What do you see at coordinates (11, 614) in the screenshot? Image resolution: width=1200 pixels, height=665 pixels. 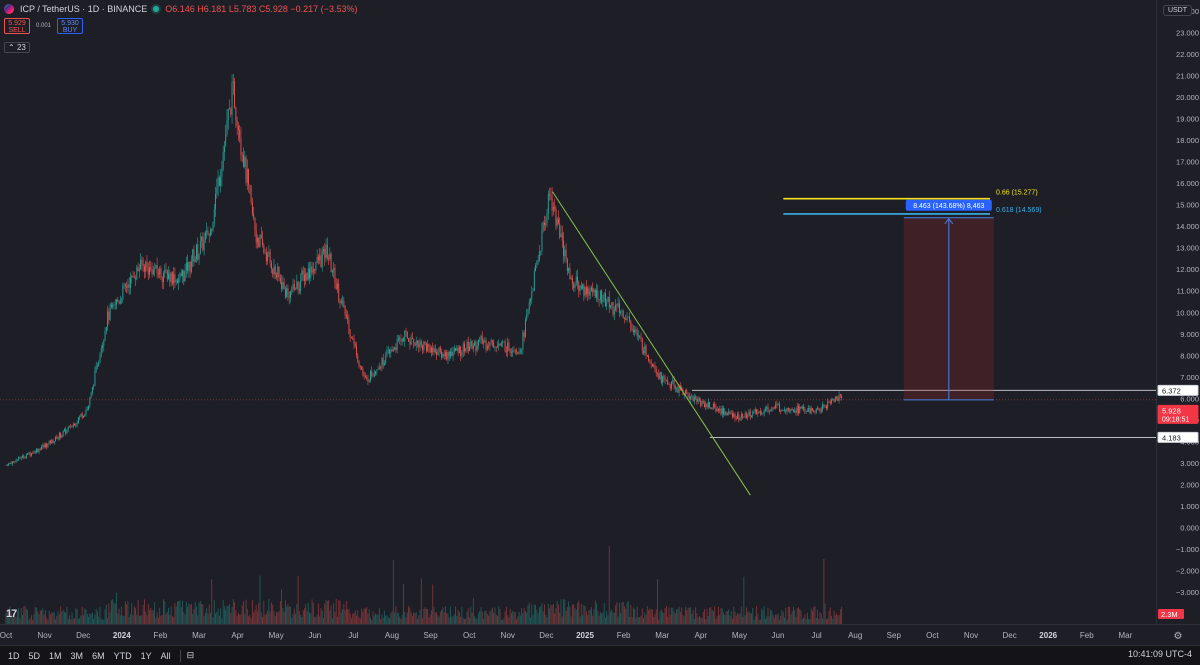 I see `tradingview-logo-icon: 17` at bounding box center [11, 614].